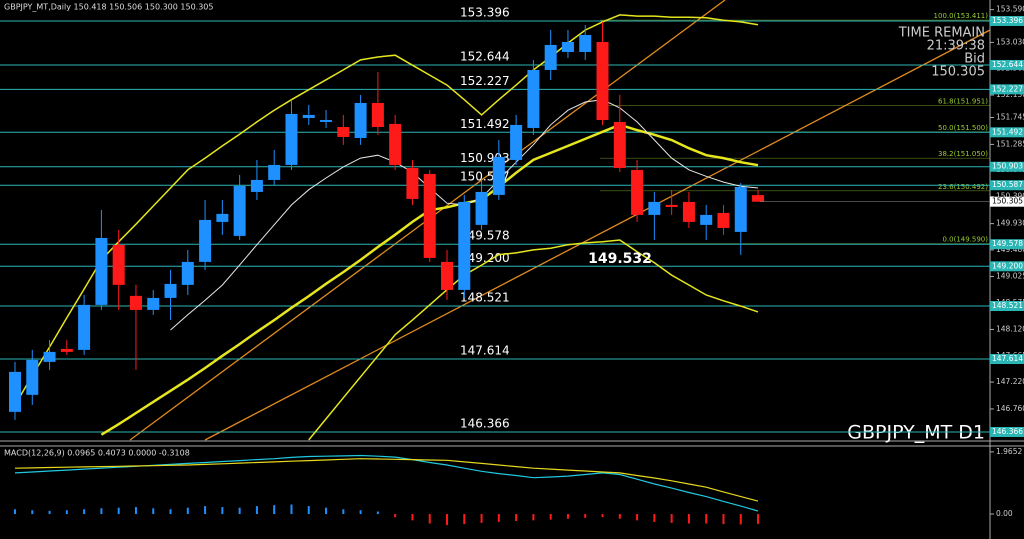 Image resolution: width=1024 pixels, height=539 pixels. I want to click on y-tick-label: 153.030, so click(1010, 41).